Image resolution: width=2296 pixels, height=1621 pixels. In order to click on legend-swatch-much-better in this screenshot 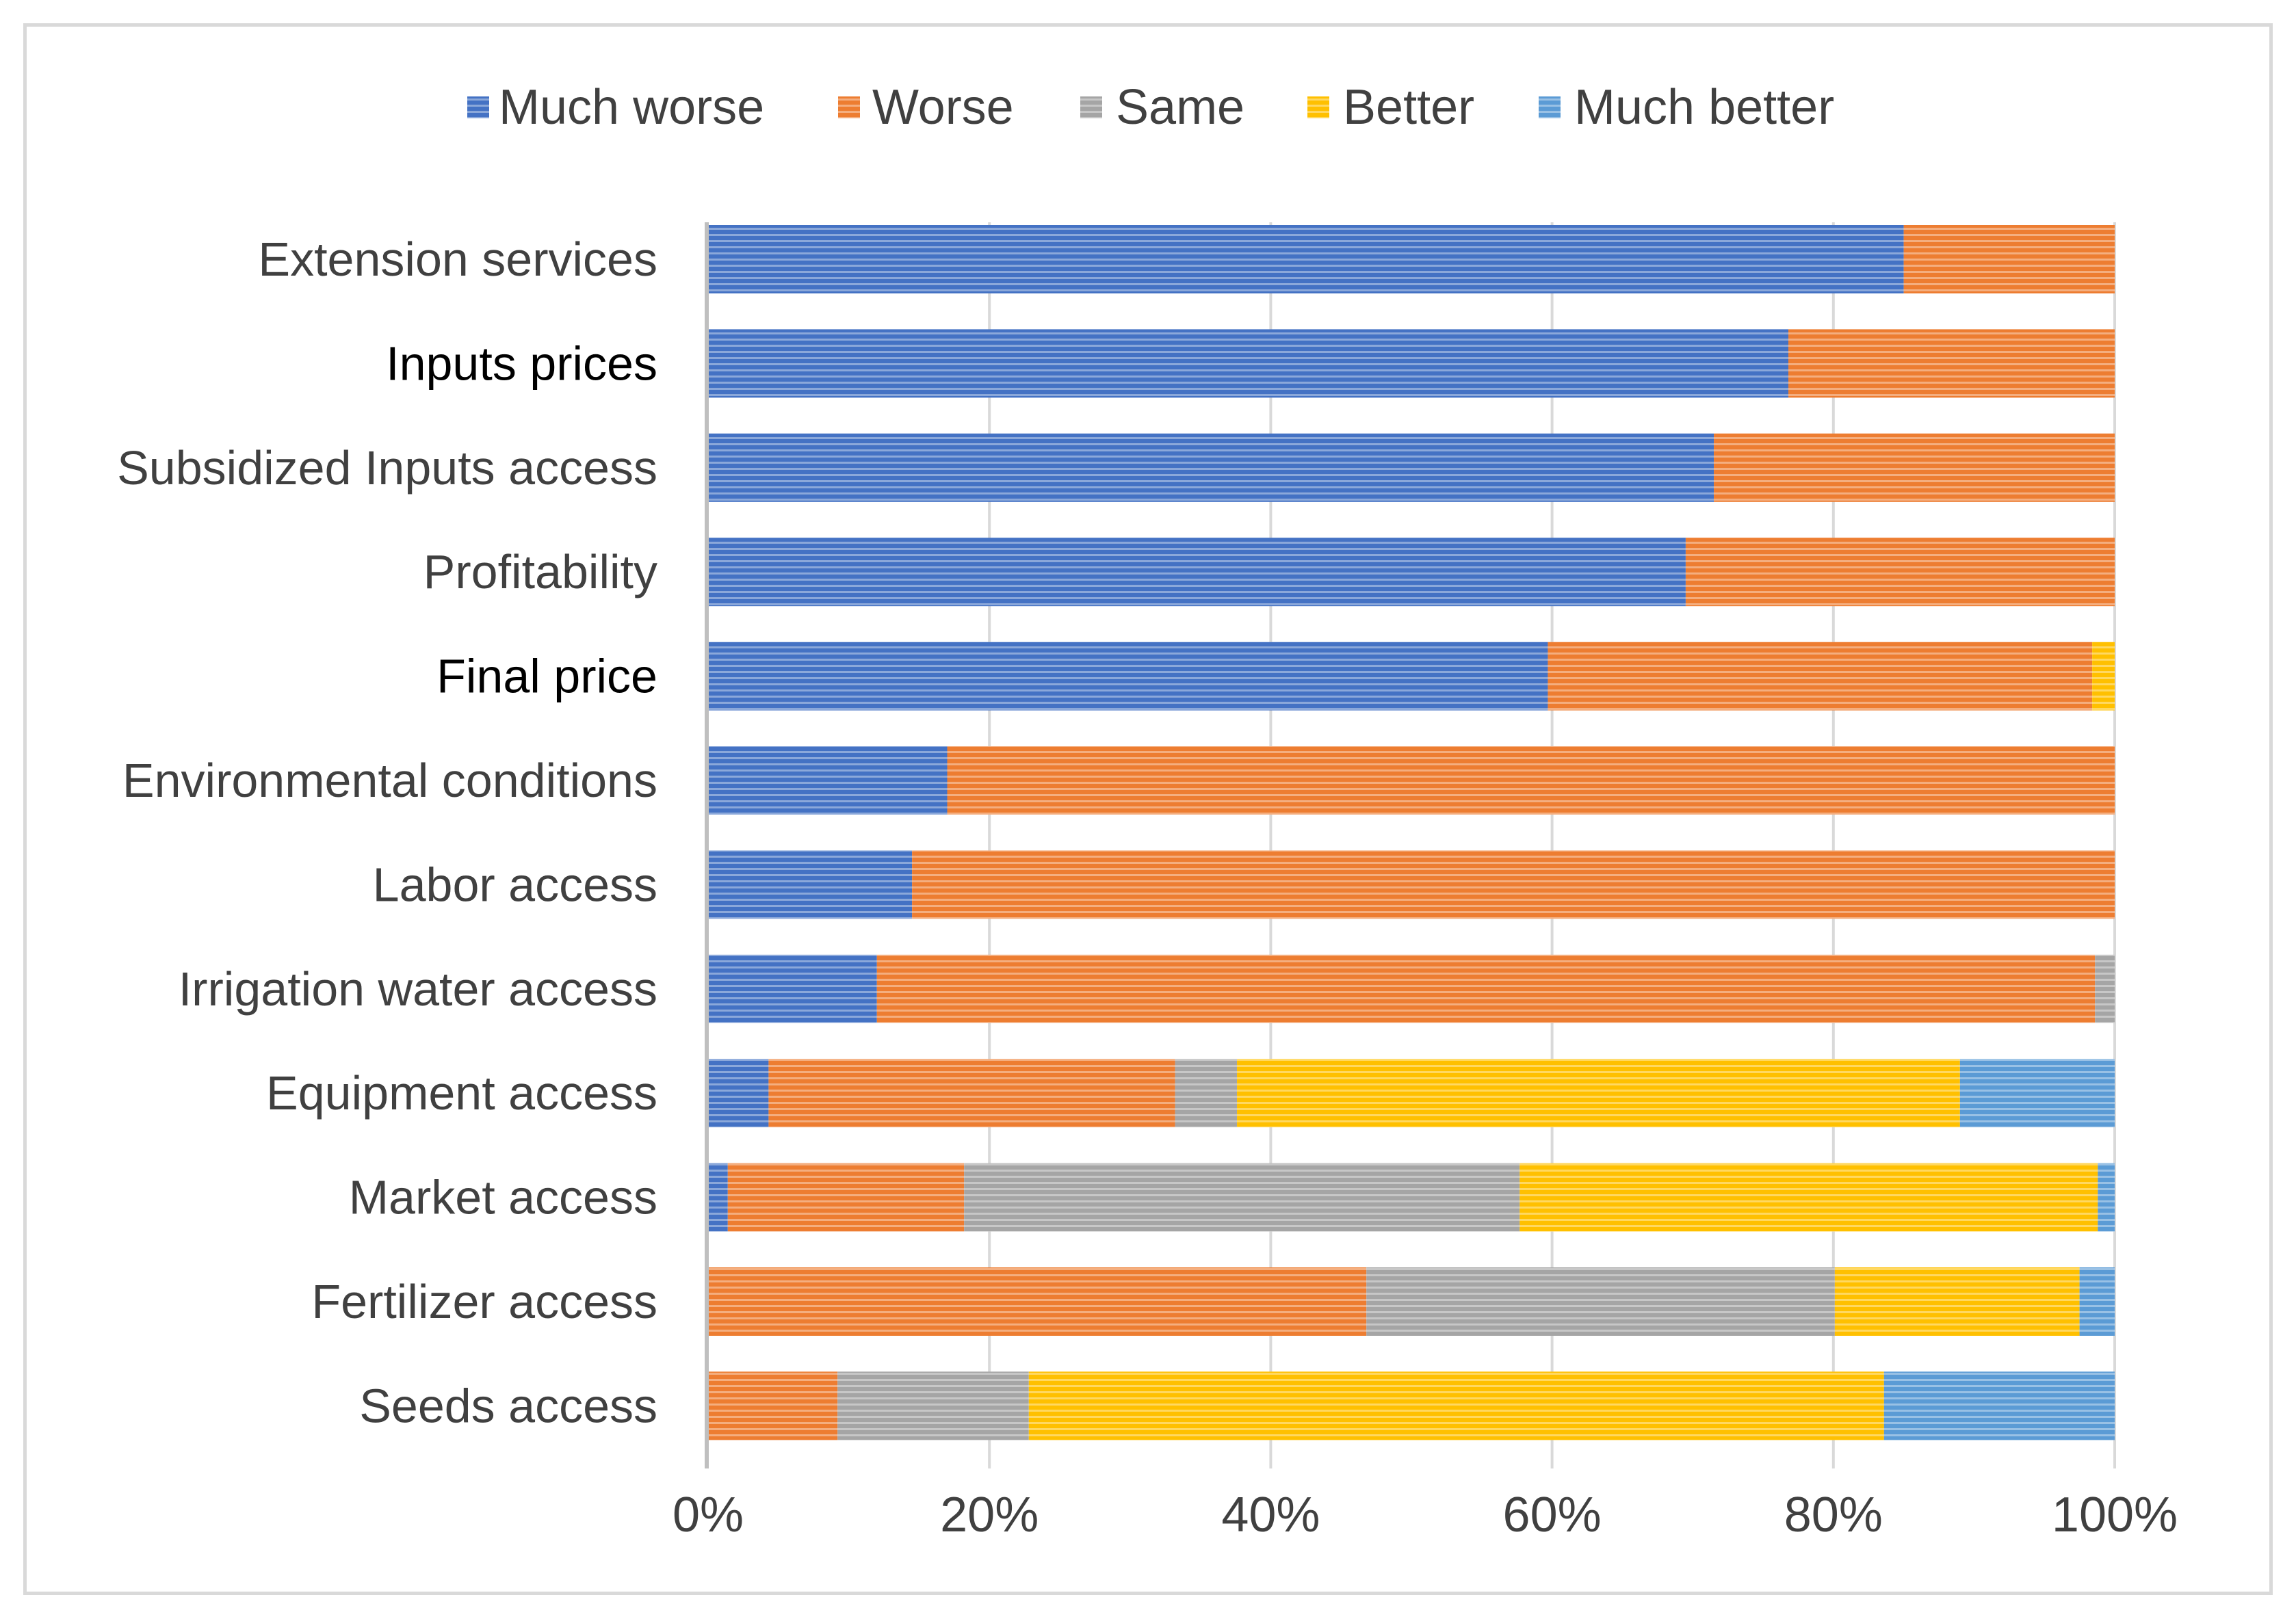, I will do `click(1550, 107)`.